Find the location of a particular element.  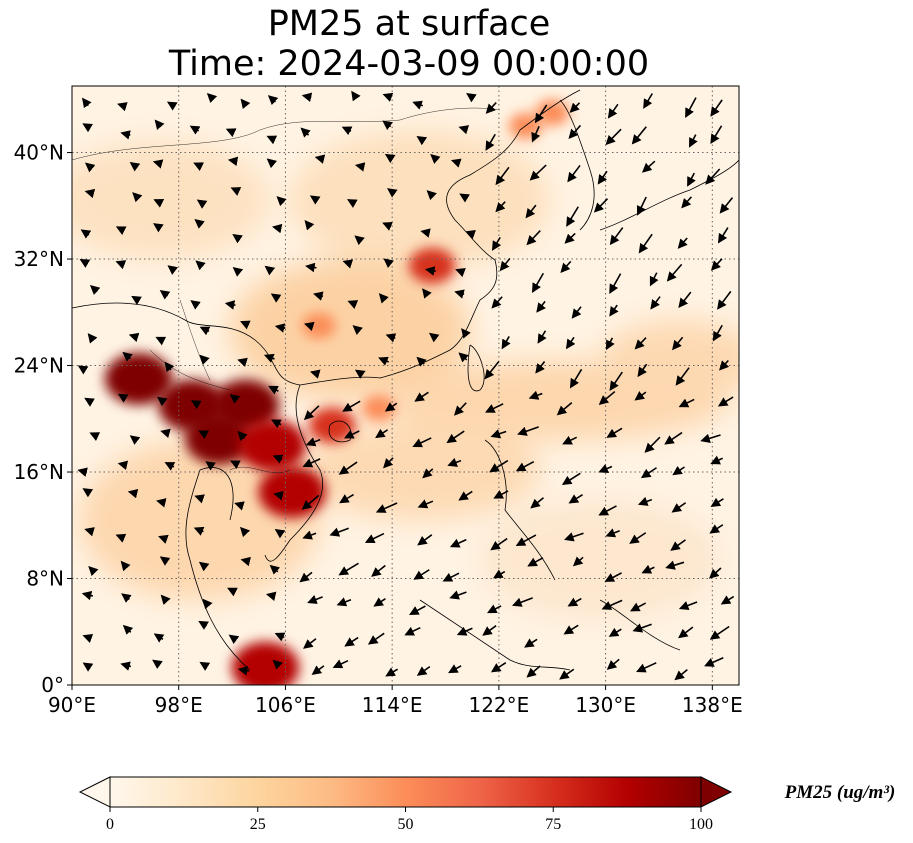

x-axis-ticks: 90°E 98°E 106°E 114°E 122°E 130°E 138°E is located at coordinates (395, 701).